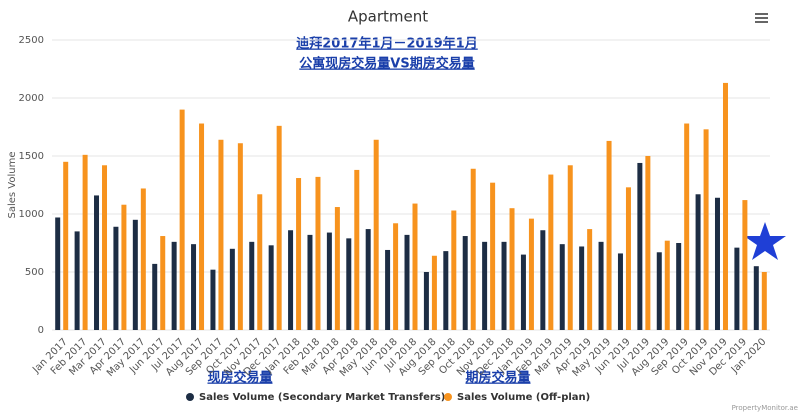  What do you see at coordinates (31, 40) in the screenshot?
I see `y-tick-label: 2500` at bounding box center [31, 40].